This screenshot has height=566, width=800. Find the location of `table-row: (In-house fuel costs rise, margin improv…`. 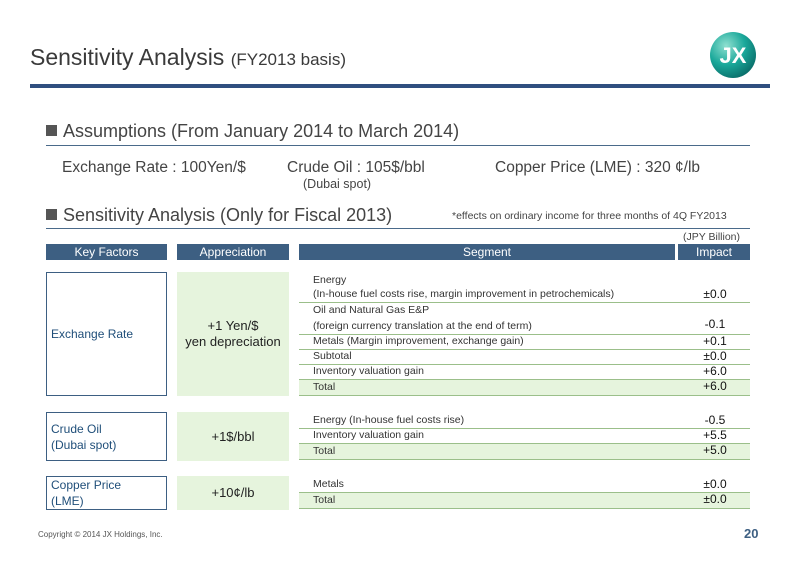

table-row: (In-house fuel costs rise, margin improv… is located at coordinates (524, 295).